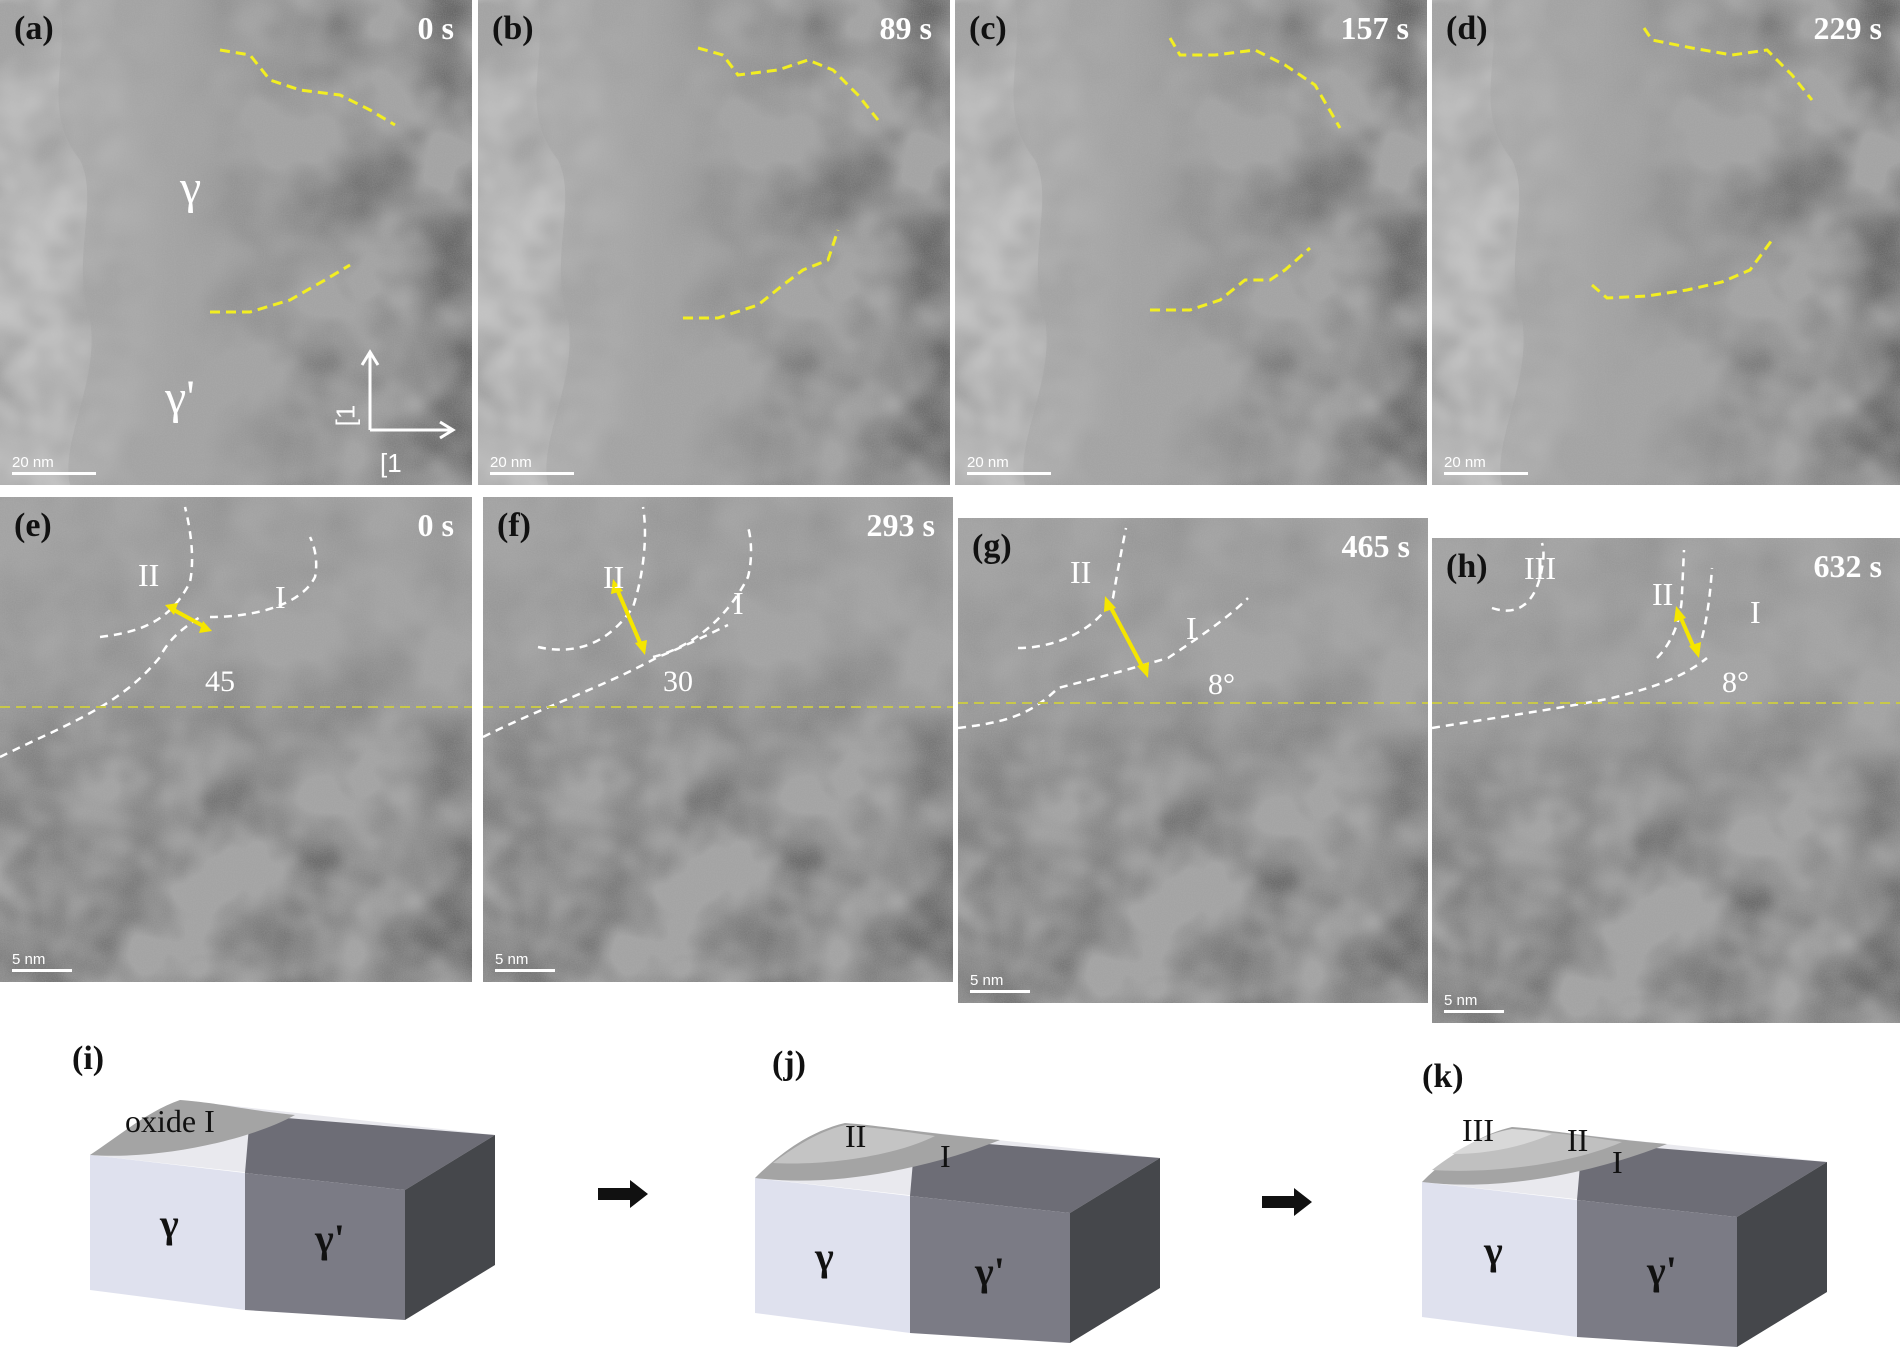 This screenshot has width=1900, height=1370. Describe the element at coordinates (1374, 28) in the screenshot. I see `time-stamp: 157 s` at that location.